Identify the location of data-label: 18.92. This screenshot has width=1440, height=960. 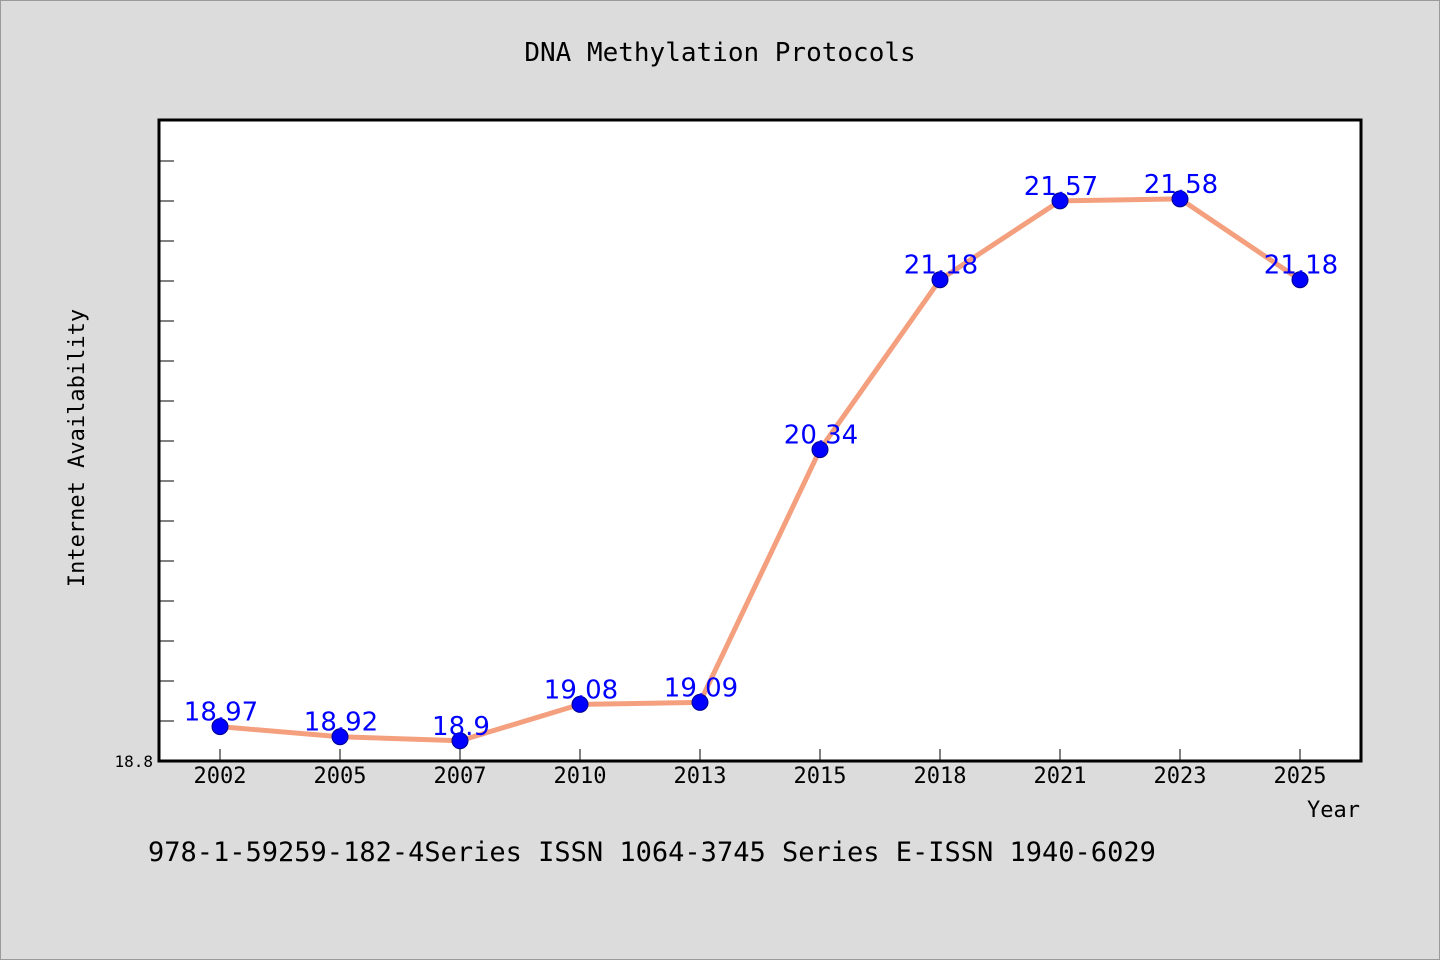
(341, 723).